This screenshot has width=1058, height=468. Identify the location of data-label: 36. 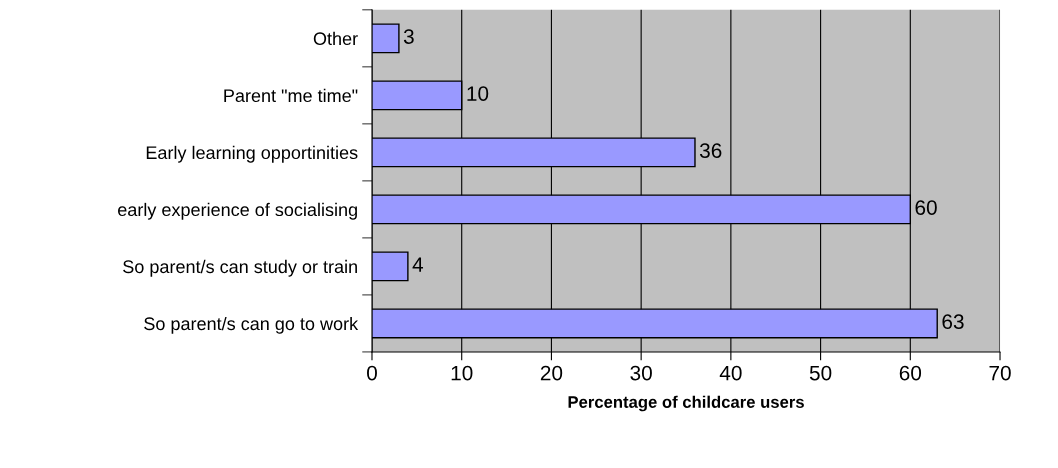
(710, 150).